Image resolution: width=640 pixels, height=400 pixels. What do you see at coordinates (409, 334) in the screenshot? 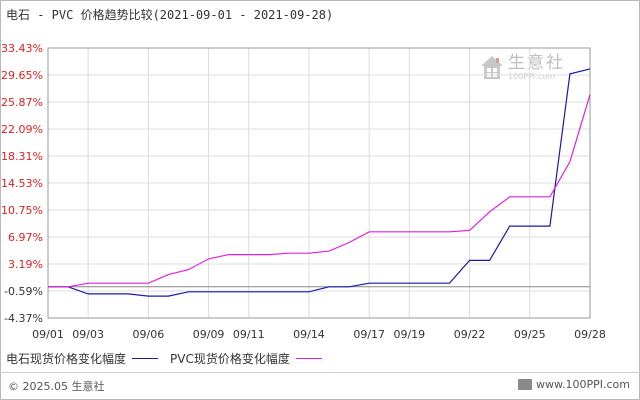
I see `x-tick-label: 09/19` at bounding box center [409, 334].